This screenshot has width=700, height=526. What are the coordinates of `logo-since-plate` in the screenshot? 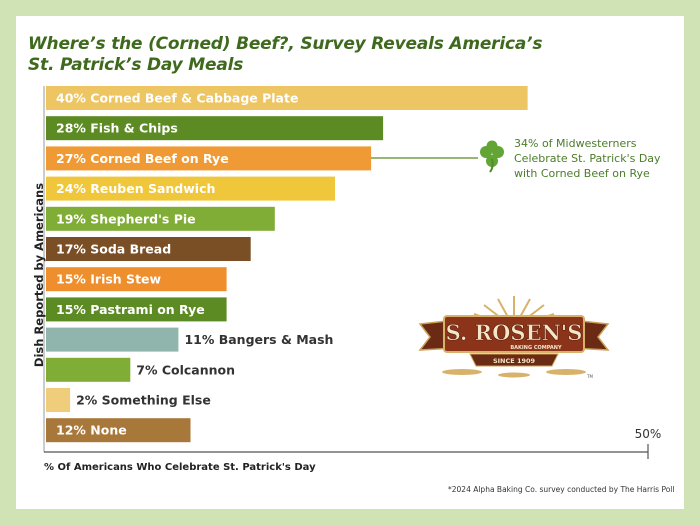 It's located at (514, 360).